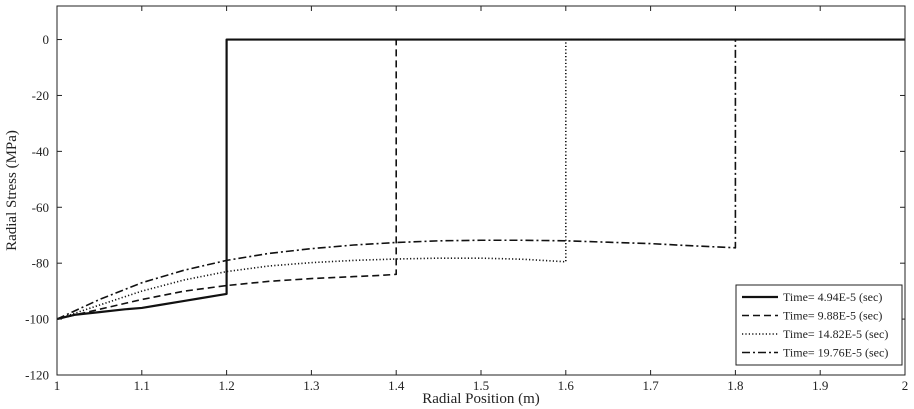 The width and height of the screenshot is (914, 409). What do you see at coordinates (835, 353) in the screenshot?
I see `legend-label-4: Time= 19.76E-5 (sec)` at bounding box center [835, 353].